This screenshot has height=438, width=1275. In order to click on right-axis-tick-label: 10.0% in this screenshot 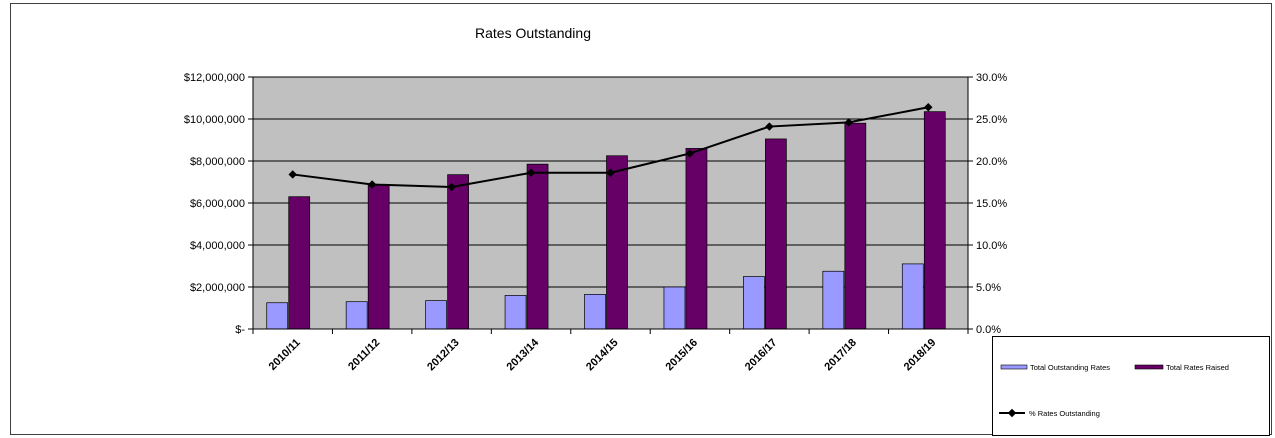, I will do `click(991, 246)`.